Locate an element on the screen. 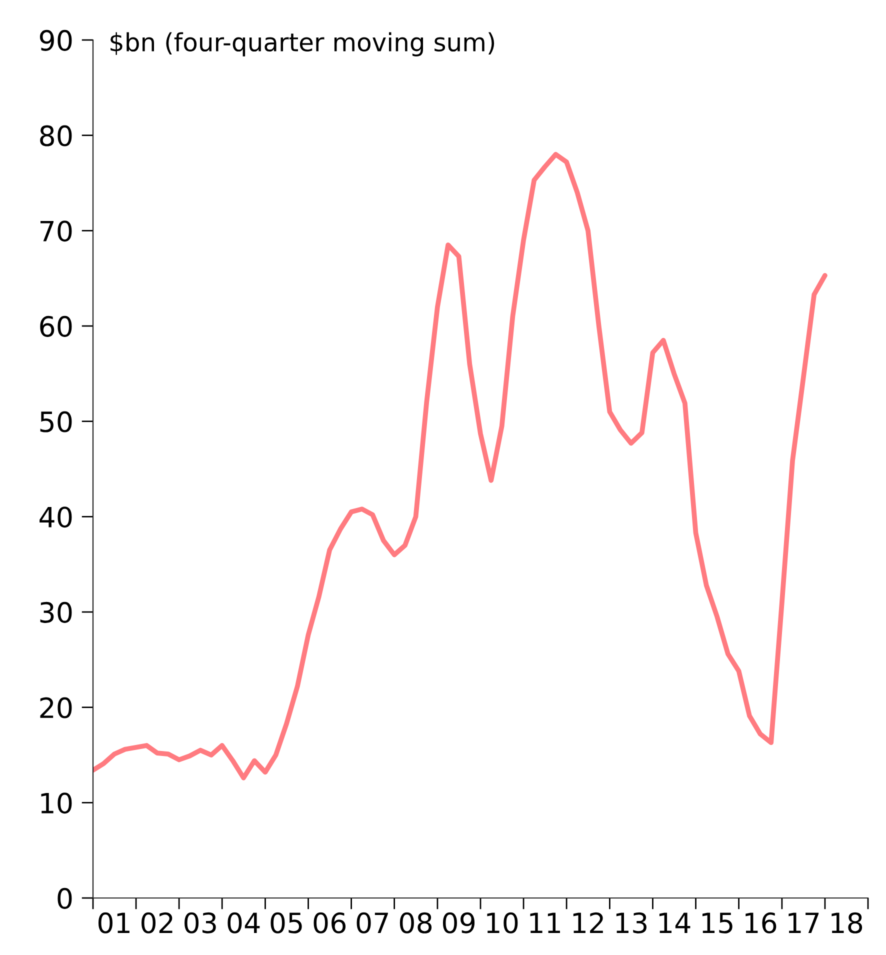 The width and height of the screenshot is (886, 955). x-tick-label: 14 is located at coordinates (674, 922).